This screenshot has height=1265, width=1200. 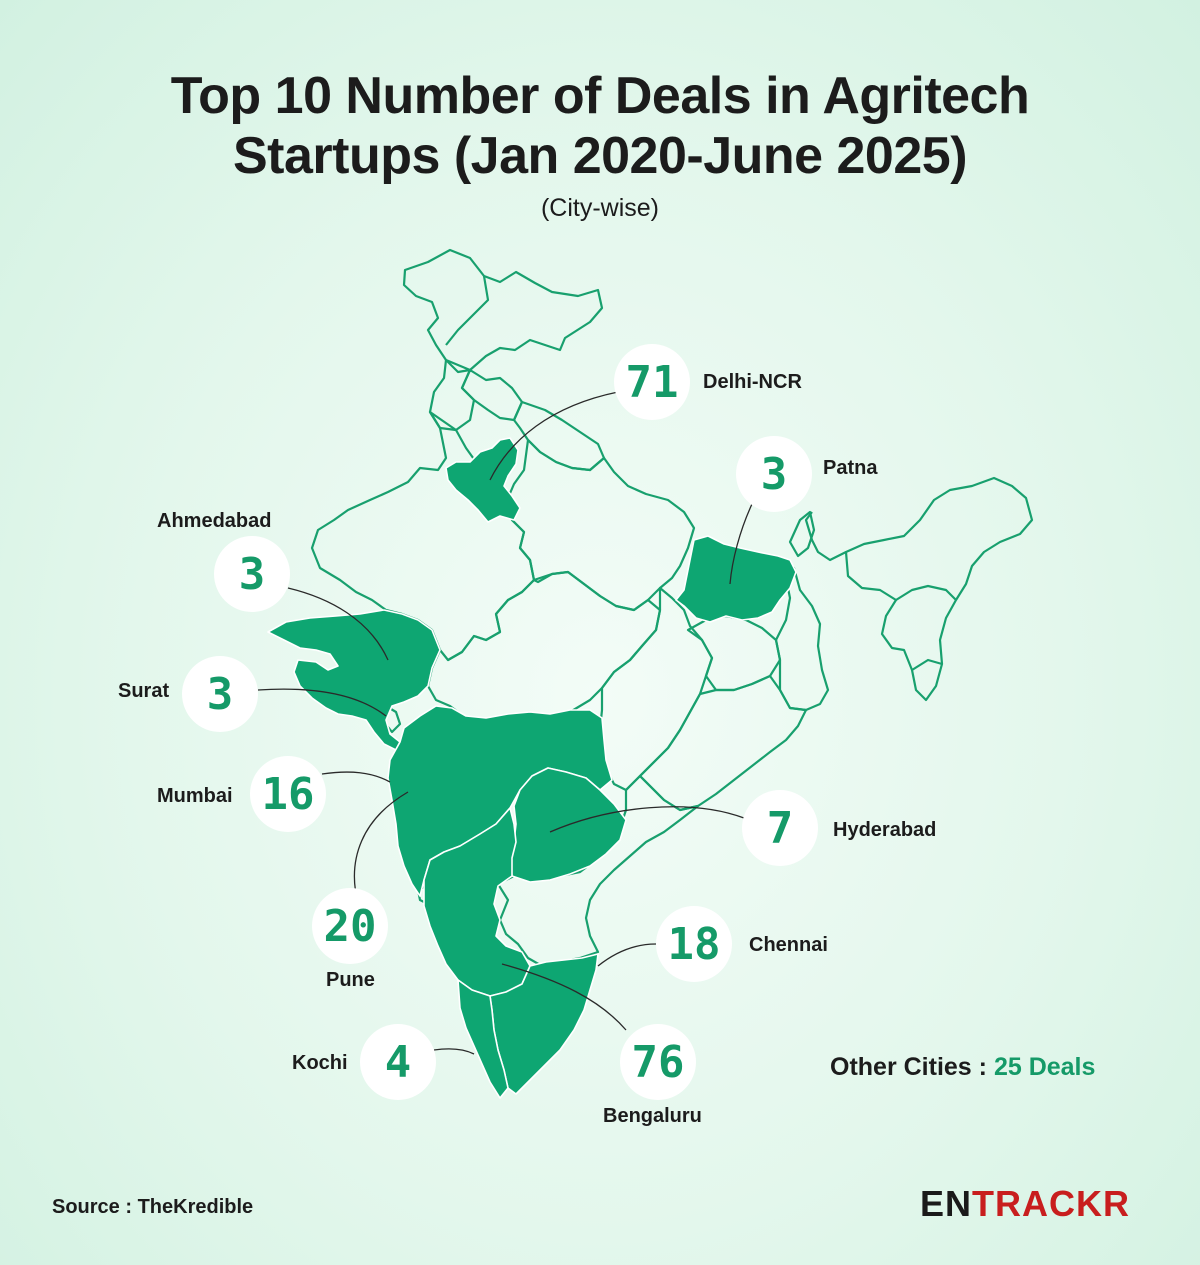 What do you see at coordinates (454, 1051) in the screenshot?
I see `leader-kochi` at bounding box center [454, 1051].